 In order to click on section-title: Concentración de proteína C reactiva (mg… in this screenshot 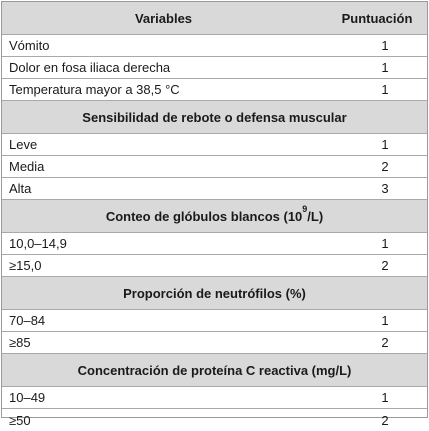, I will do `click(214, 370)`.